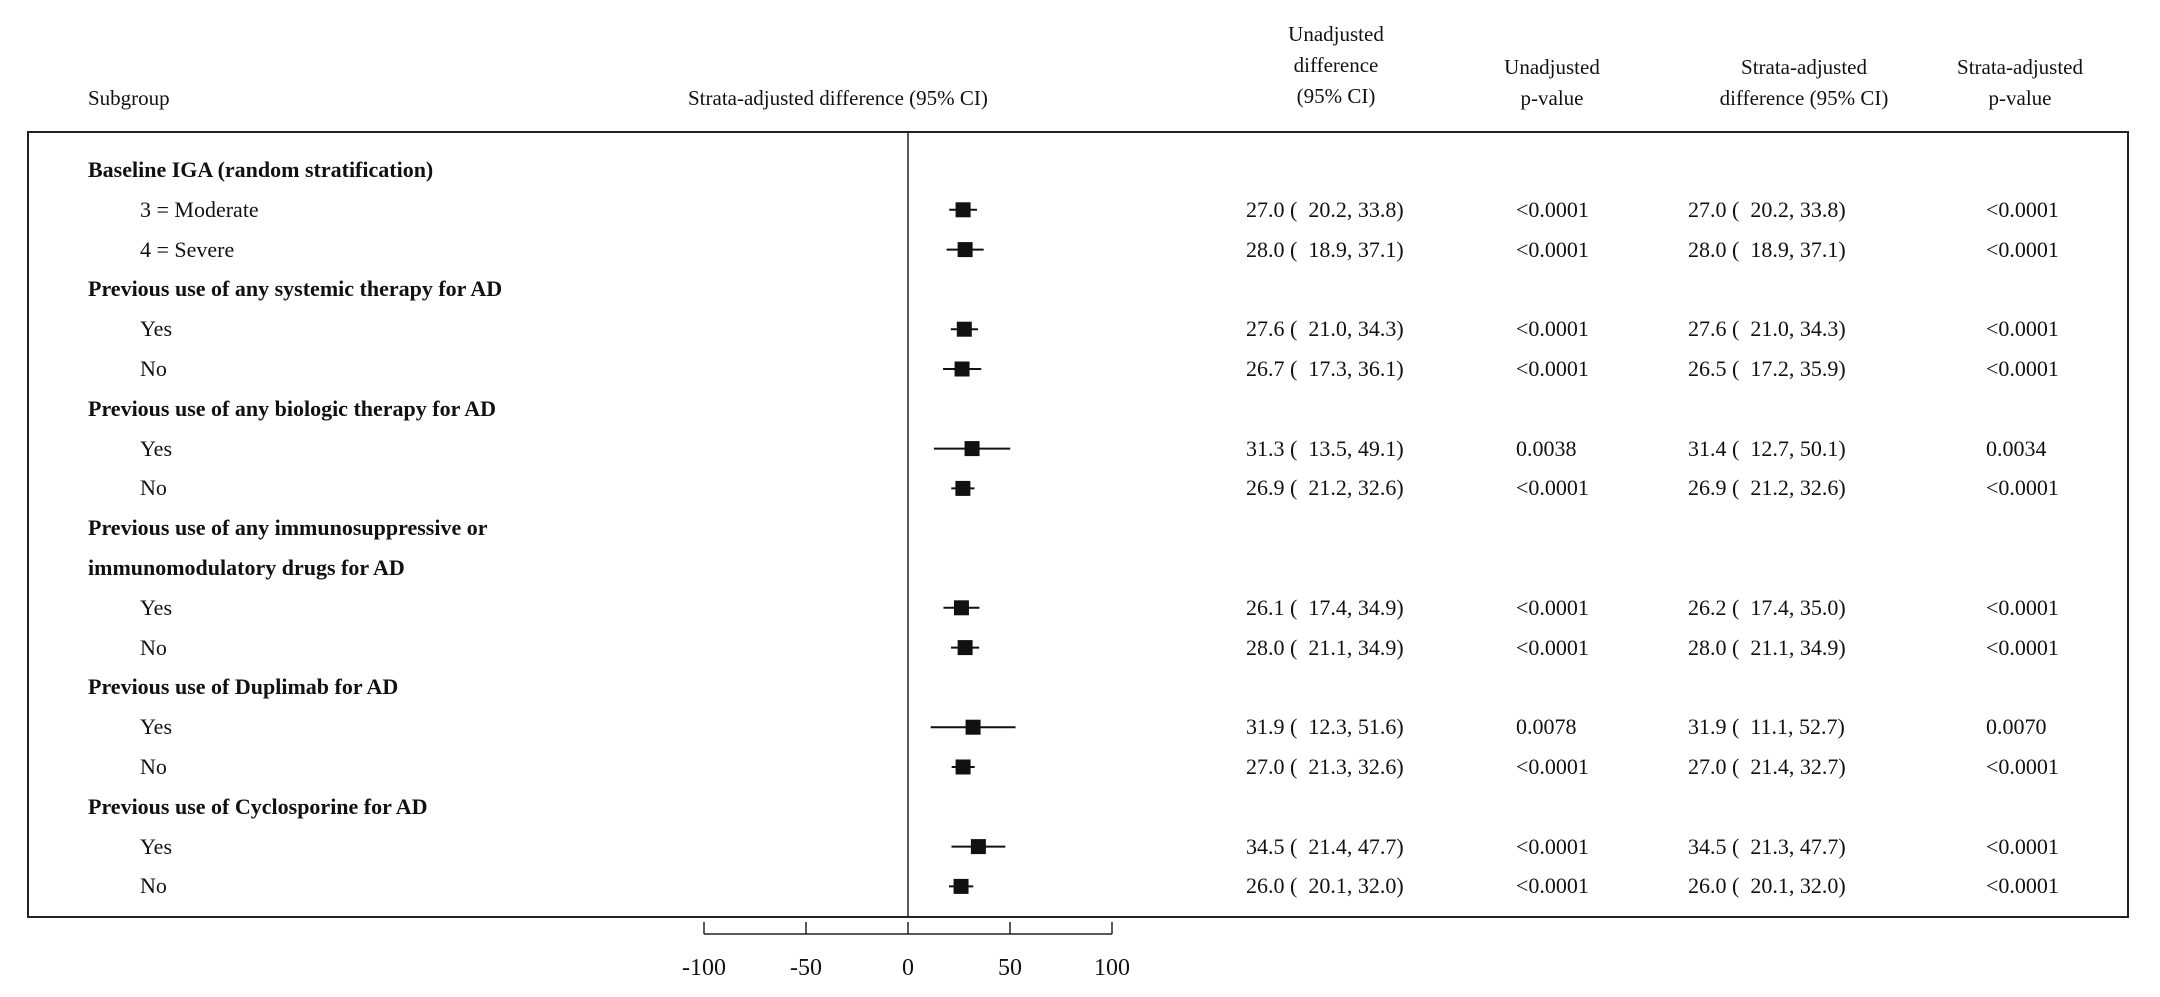  Describe the element at coordinates (1325, 249) in the screenshot. I see `unadjusted-difference-cell: 28.0 ( 18.9, 37.1)` at that location.